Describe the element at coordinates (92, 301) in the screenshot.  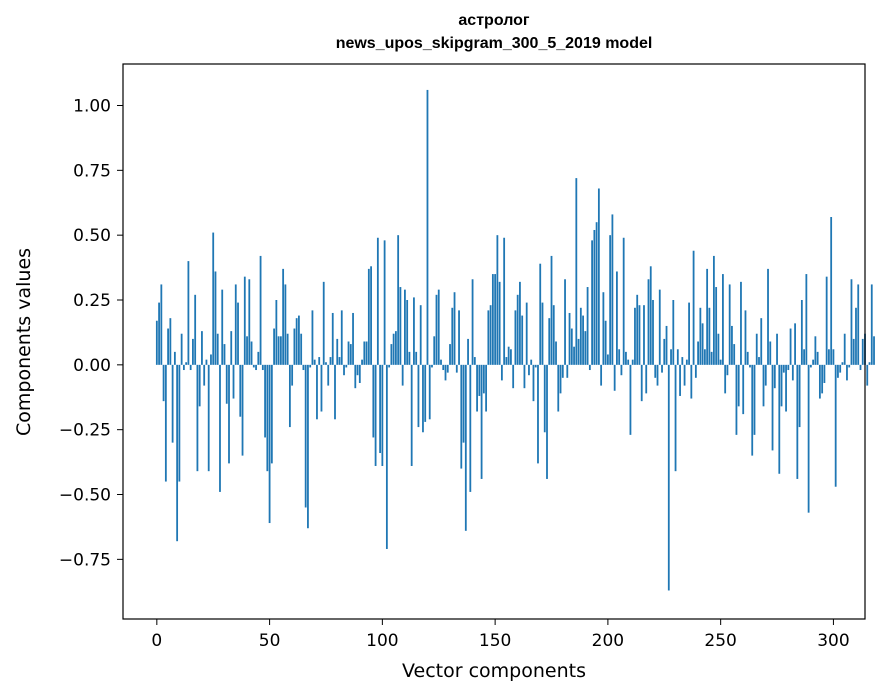
I see `y-tick-label: 0.25` at that location.